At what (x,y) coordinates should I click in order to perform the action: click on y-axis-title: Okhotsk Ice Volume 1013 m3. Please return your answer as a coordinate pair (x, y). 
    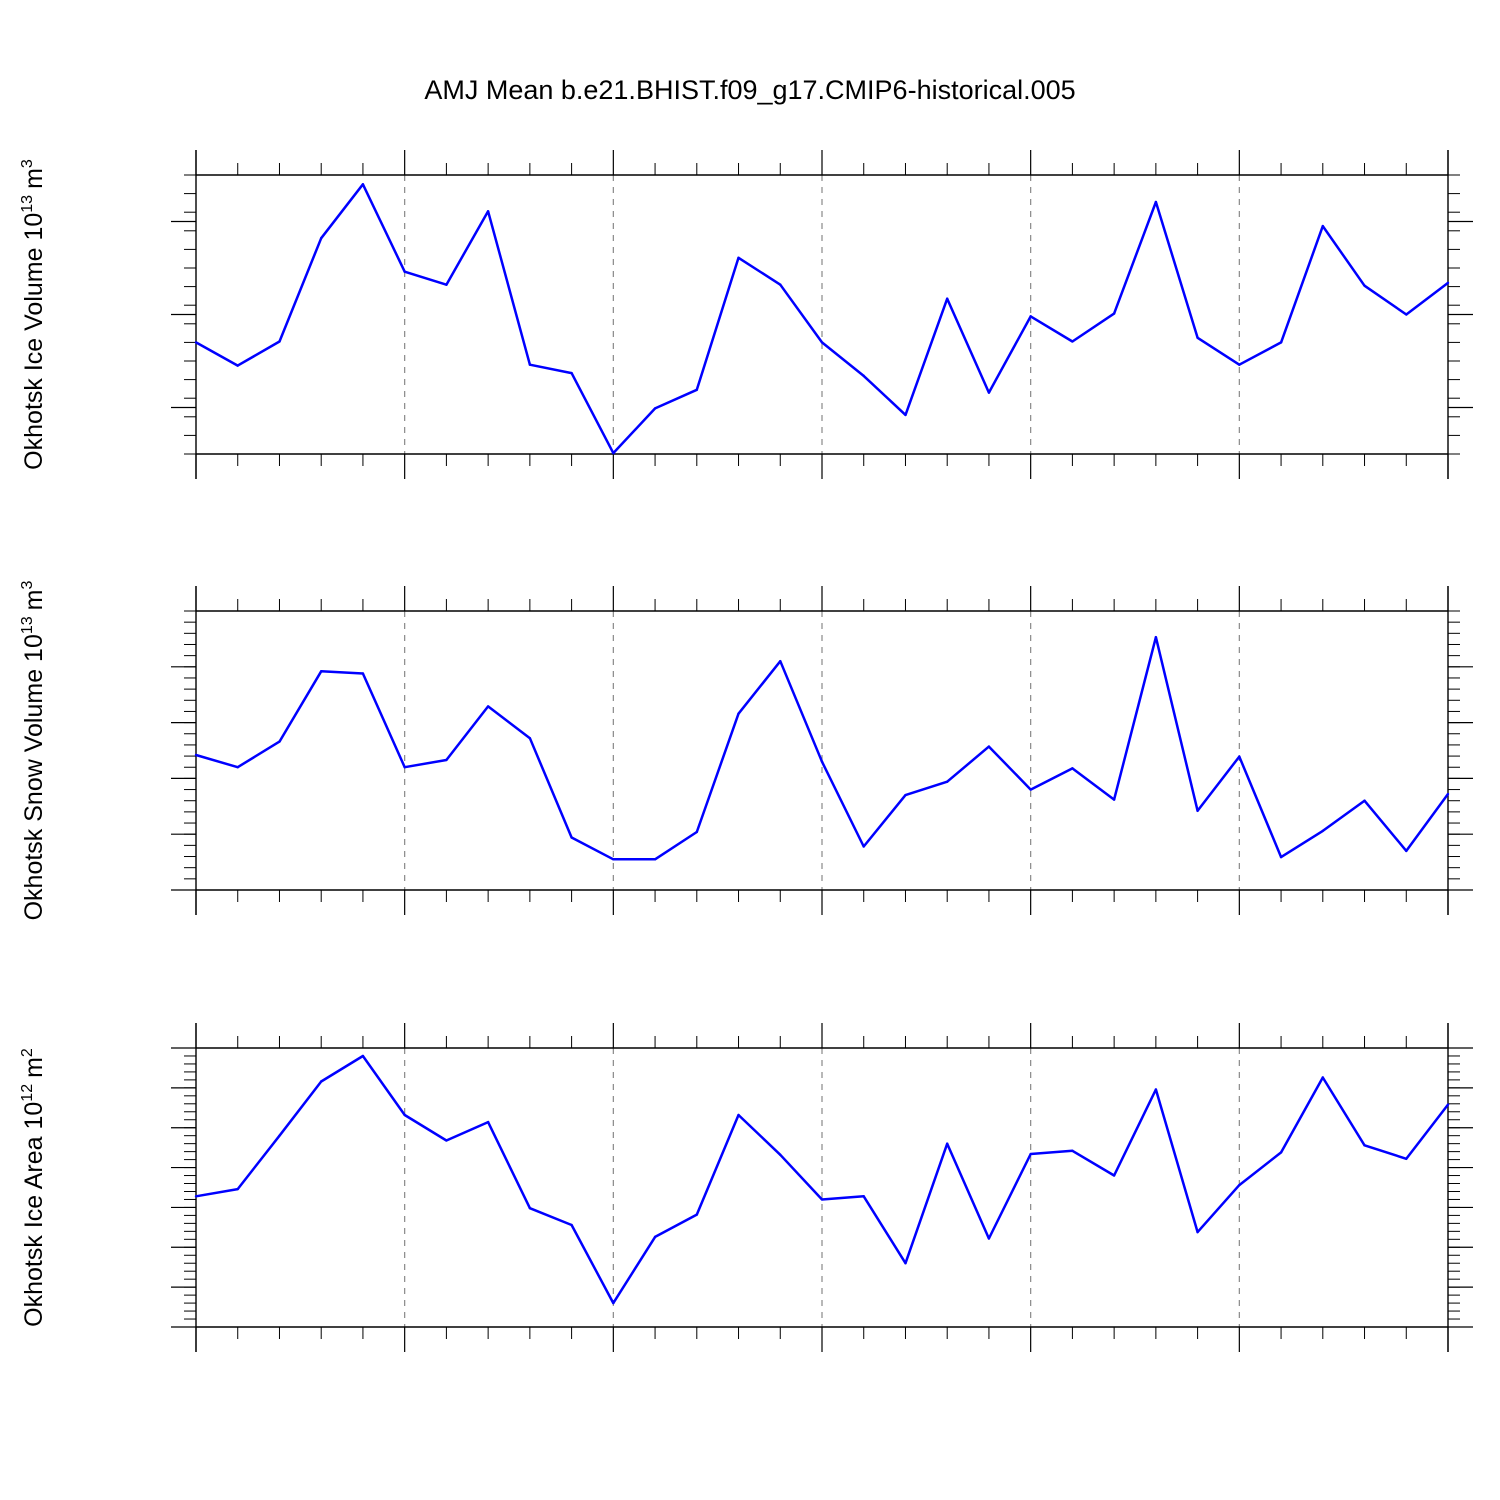
    Looking at the image, I should click on (33, 314).